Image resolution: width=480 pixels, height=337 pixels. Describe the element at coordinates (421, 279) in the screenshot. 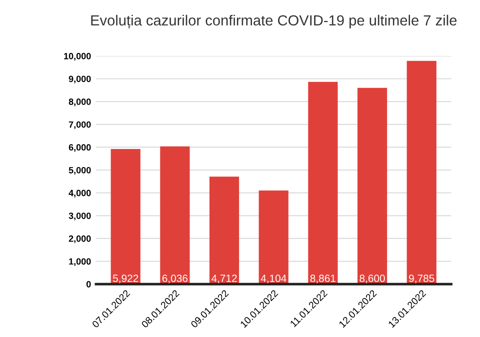

I see `data-label: 9,785` at that location.